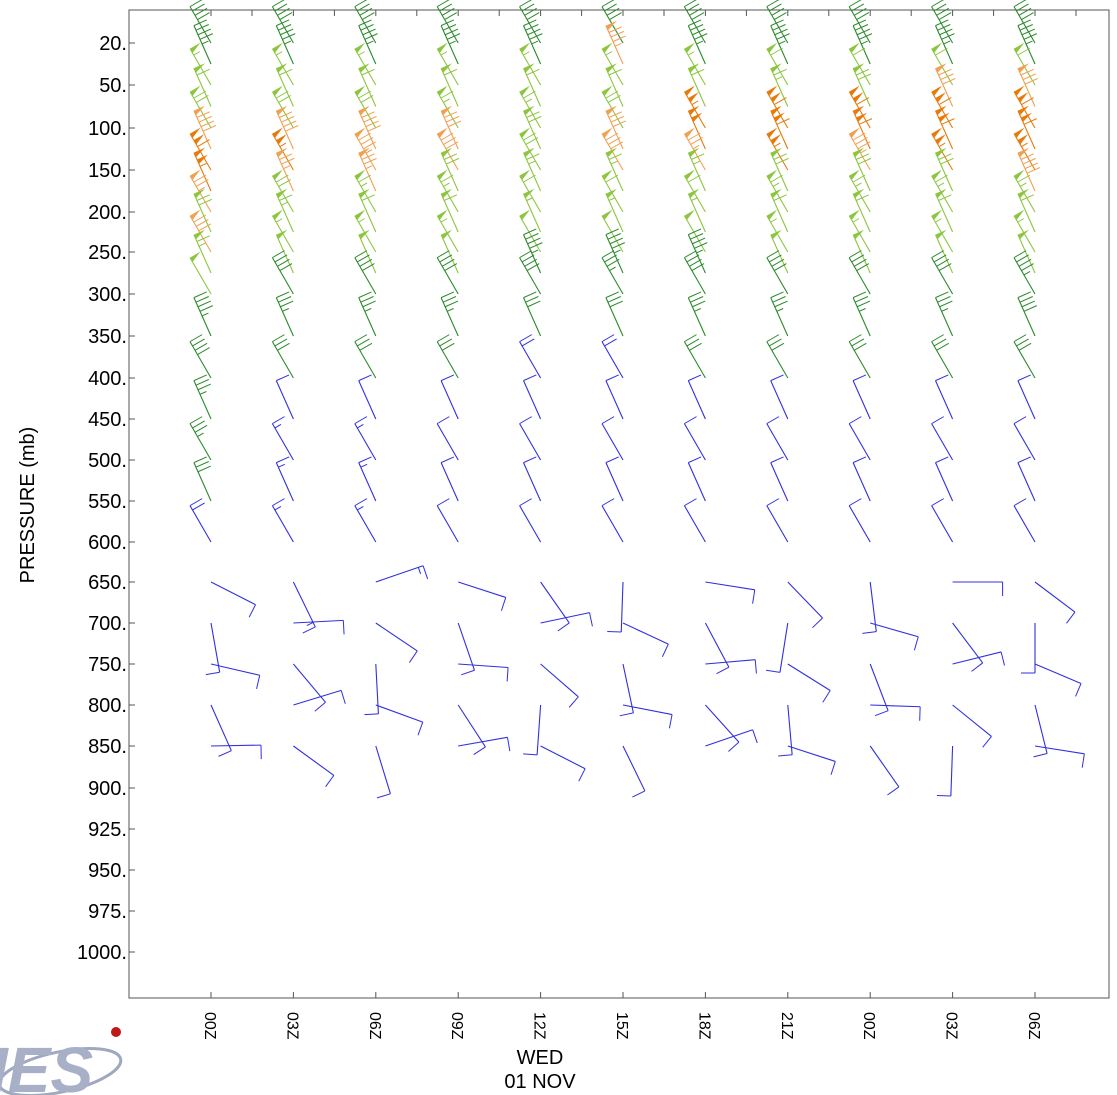 This screenshot has width=1117, height=1095. Describe the element at coordinates (107, 830) in the screenshot. I see `y-tick-label: 925.` at that location.